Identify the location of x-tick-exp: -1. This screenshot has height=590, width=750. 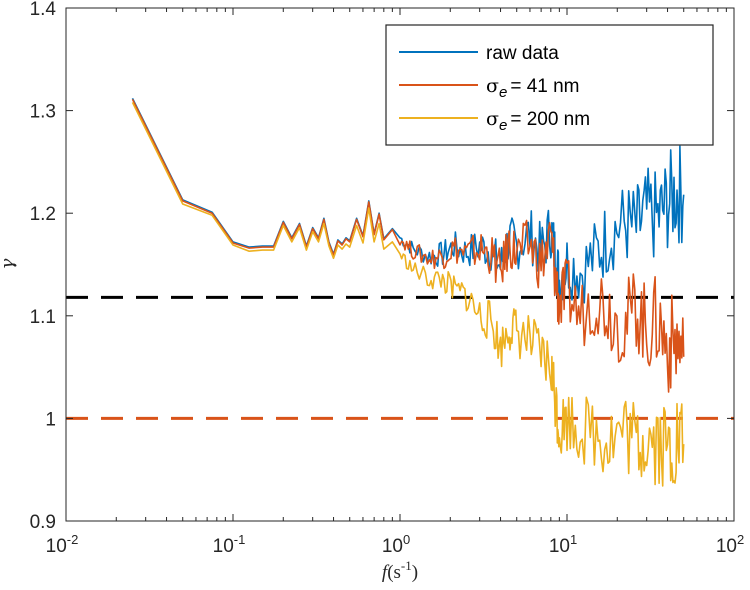
(240, 539).